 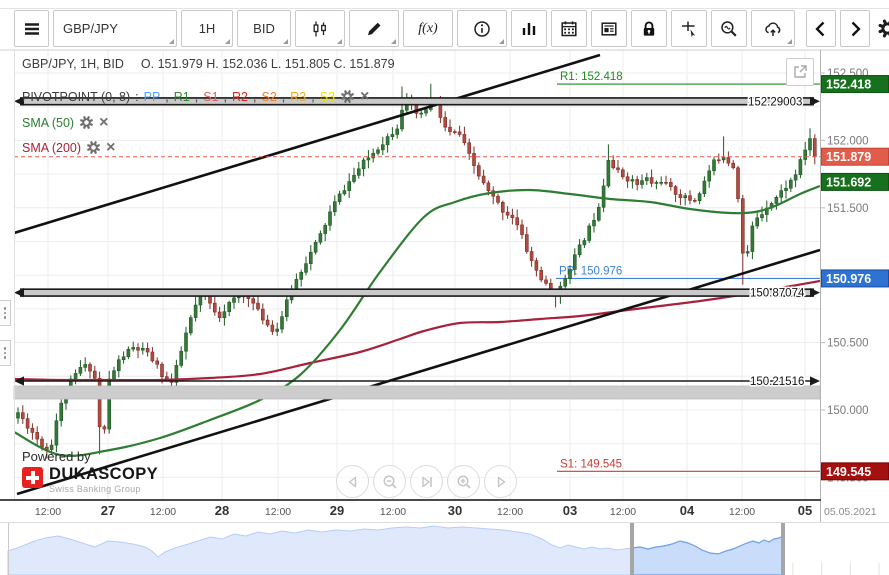 I want to click on zoom-out-button, so click(x=389, y=481).